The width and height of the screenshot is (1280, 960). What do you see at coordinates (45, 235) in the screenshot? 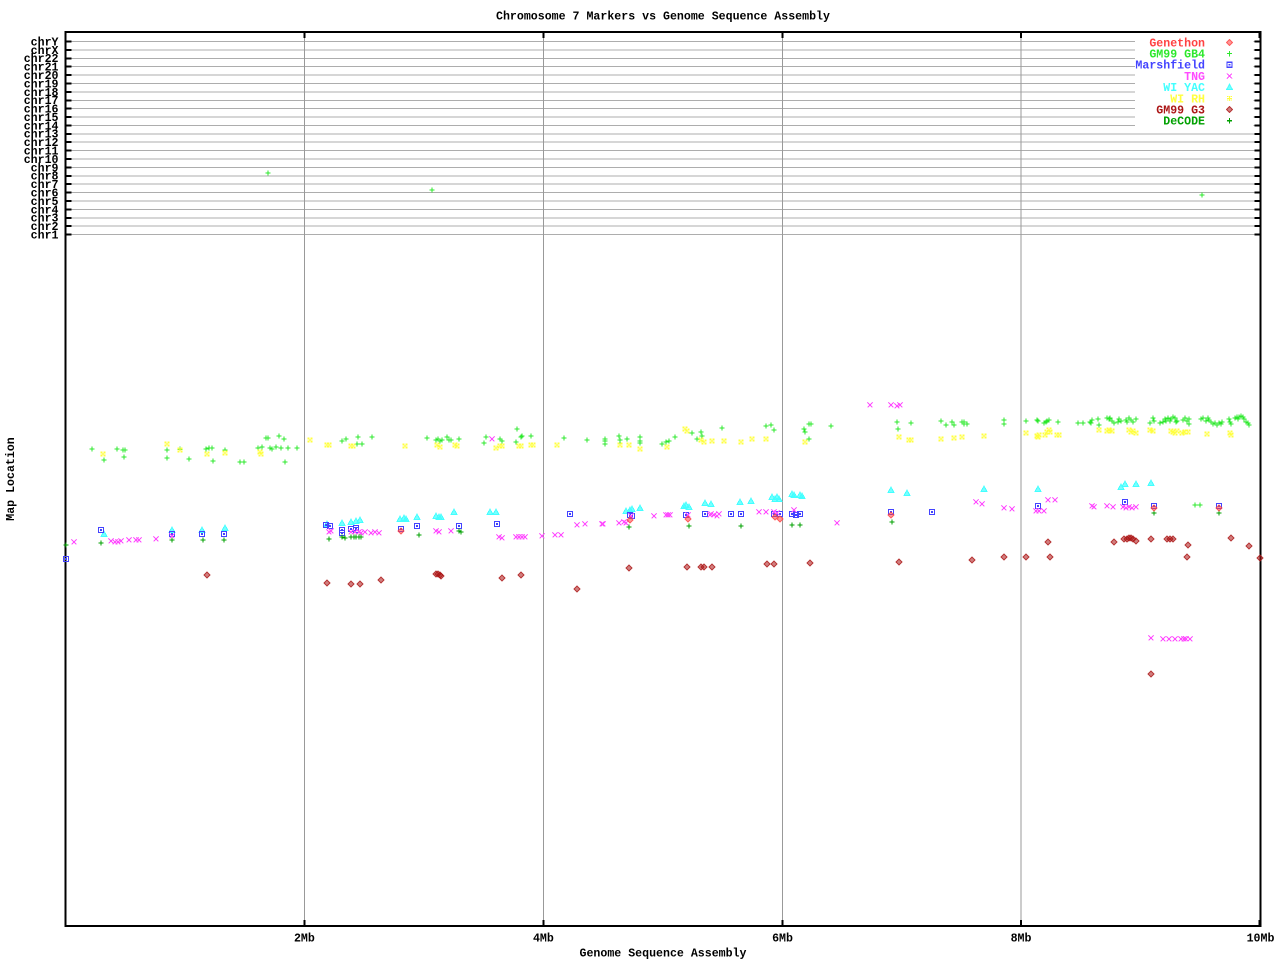
I see `svg-text: chr1` at bounding box center [45, 235].